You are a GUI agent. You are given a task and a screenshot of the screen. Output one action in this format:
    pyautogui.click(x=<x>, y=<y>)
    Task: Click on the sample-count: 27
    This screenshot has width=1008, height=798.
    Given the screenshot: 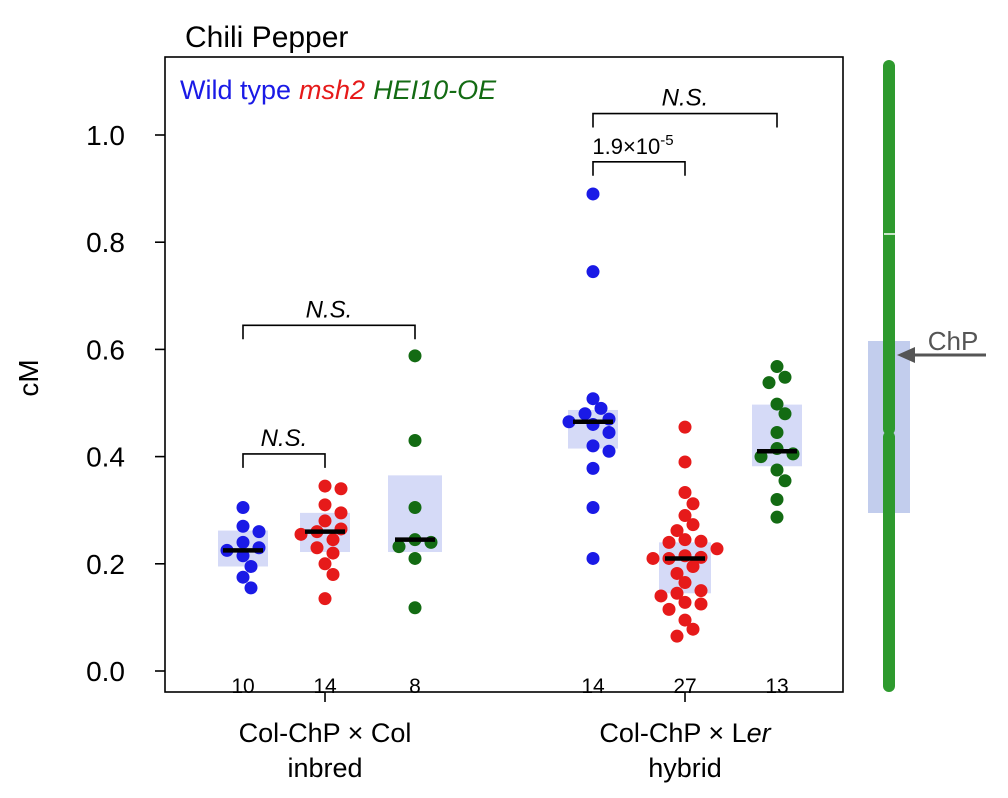 What is the action you would take?
    pyautogui.click(x=684, y=686)
    